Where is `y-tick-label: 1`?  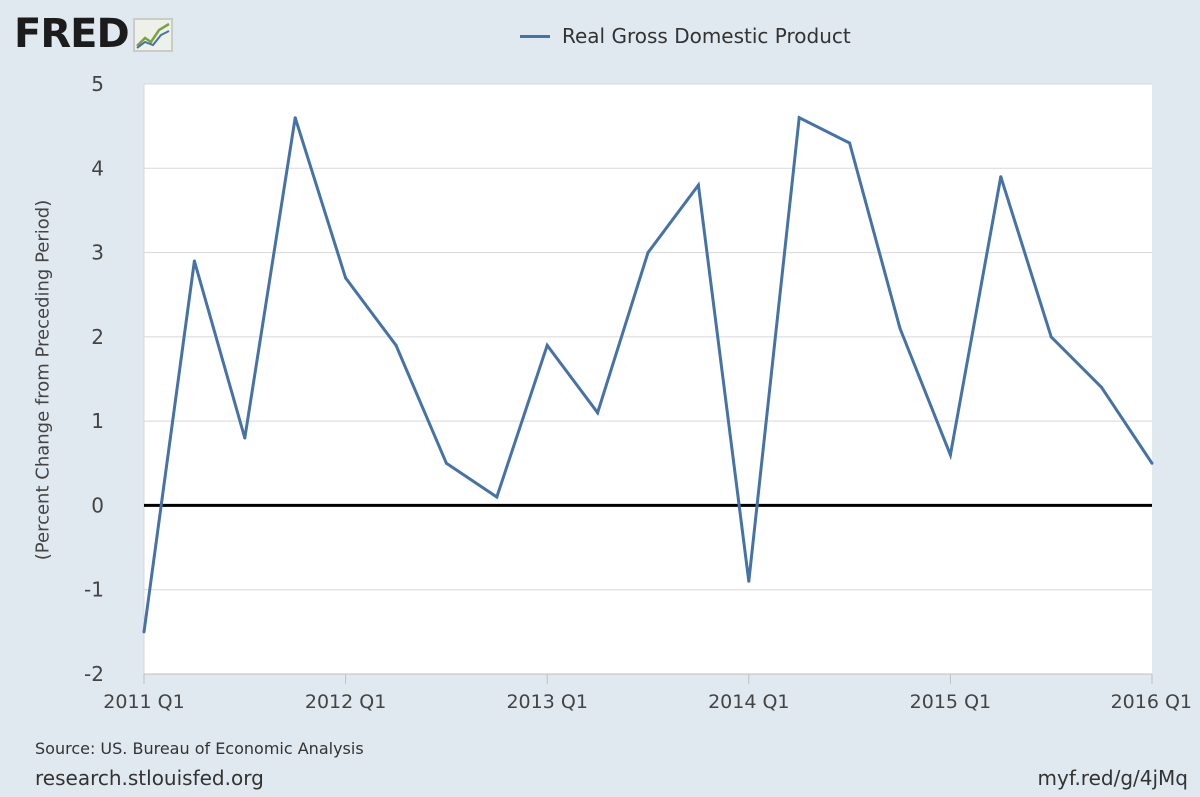 y-tick-label: 1 is located at coordinates (97, 421).